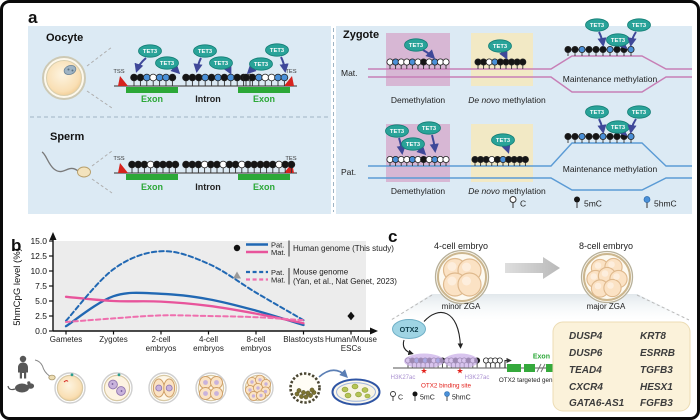  Describe the element at coordinates (264, 177) in the screenshot. I see `exon-bar` at that location.